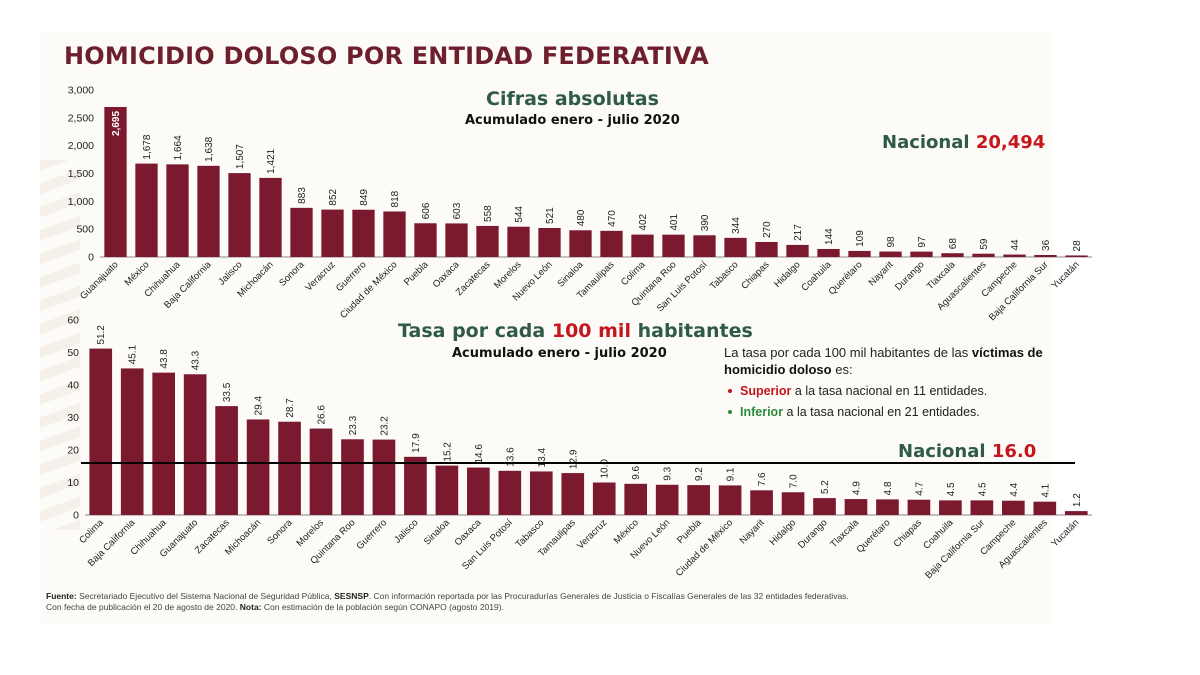 This screenshot has width=1200, height=675. I want to click on bar-value-label: 45.1, so click(133, 355).